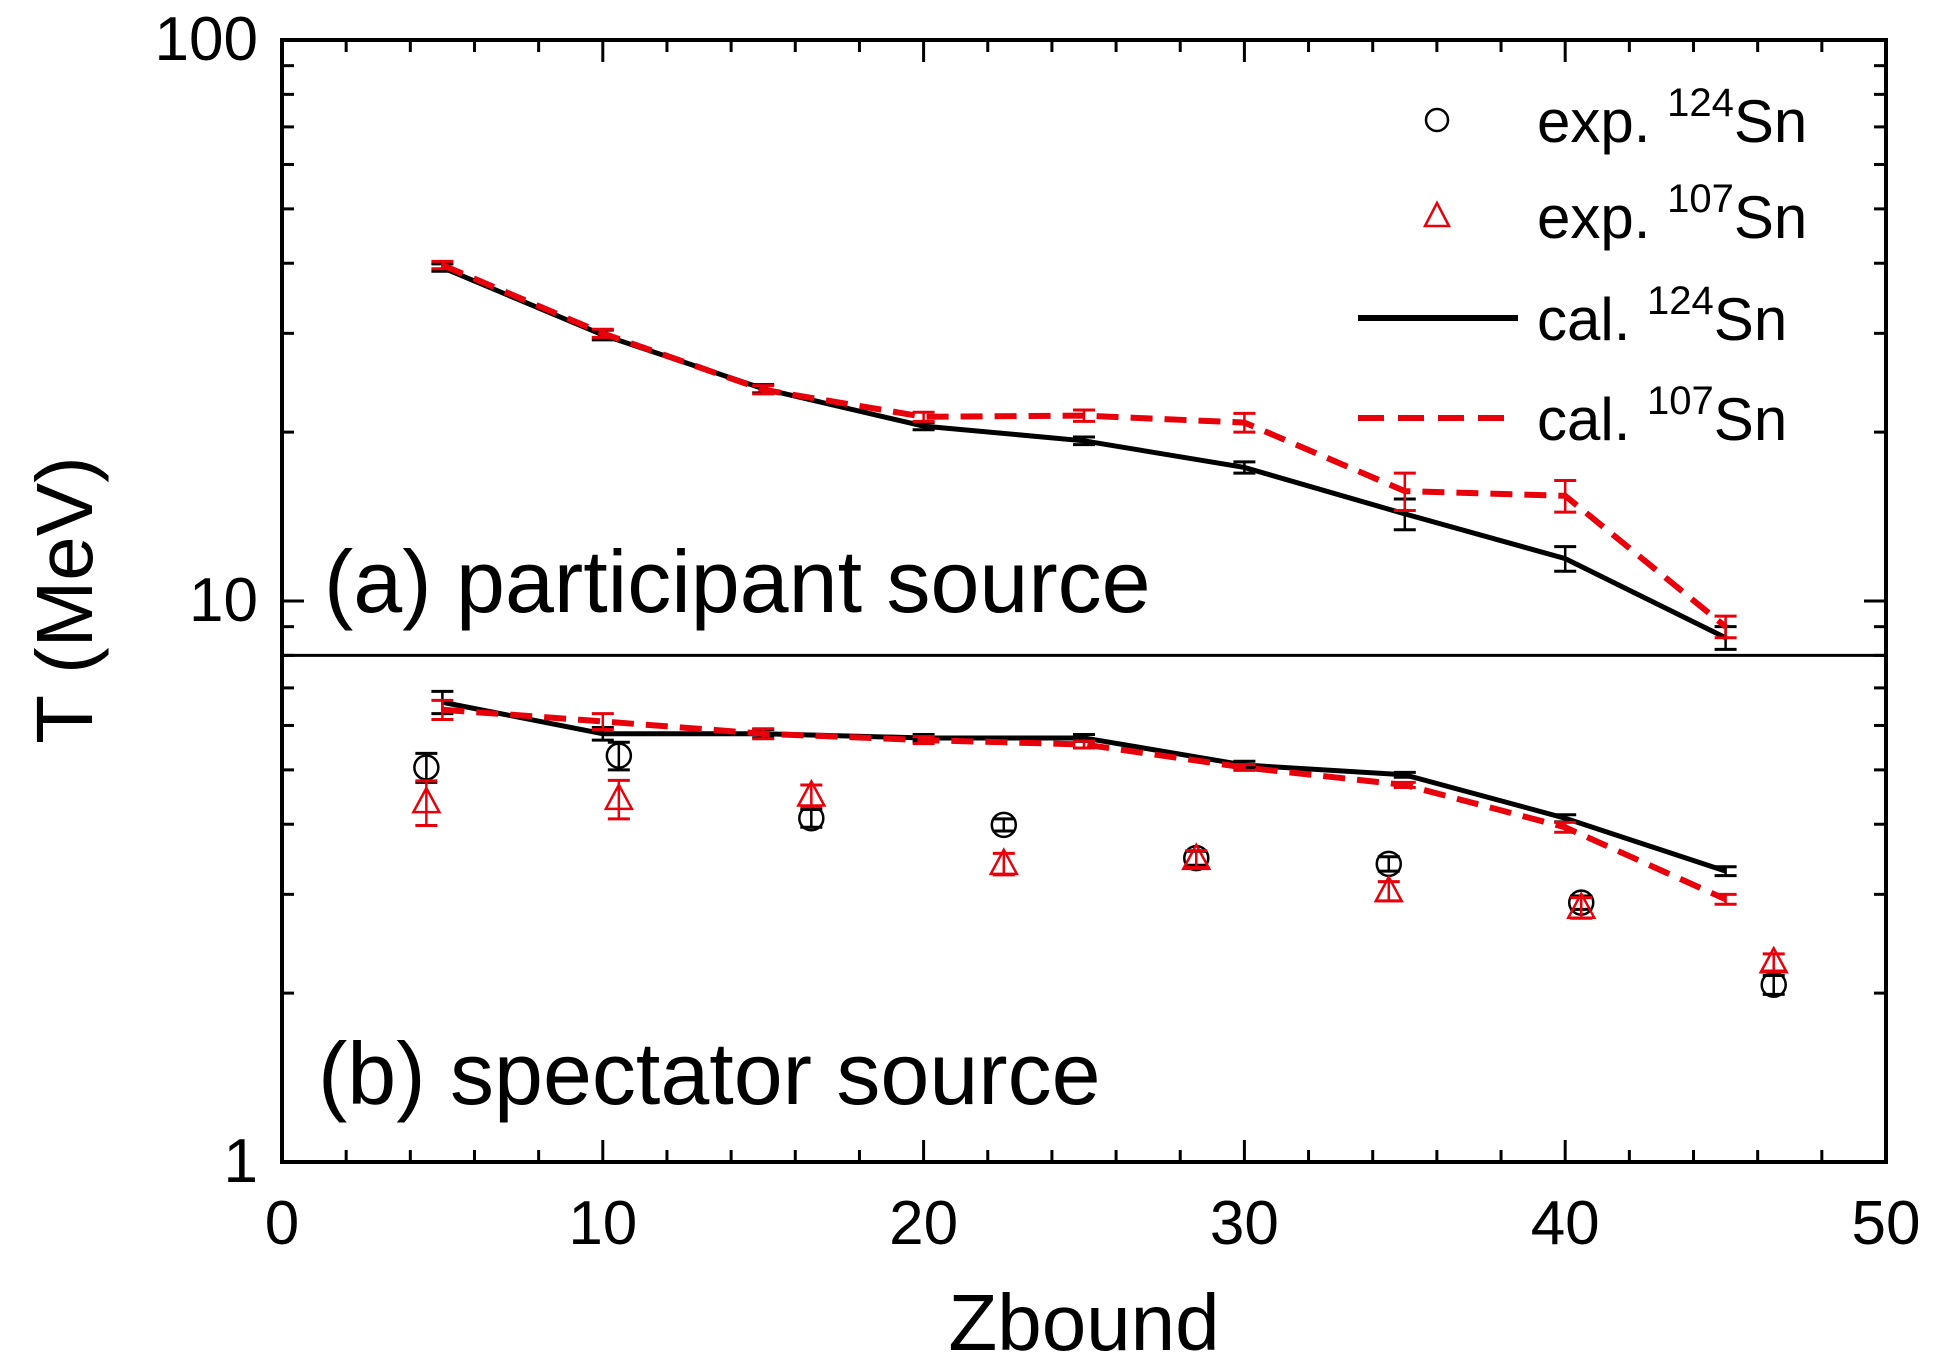 This screenshot has width=1939, height=1360. I want to click on panel-label-b: (b) spectator source, so click(709, 1073).